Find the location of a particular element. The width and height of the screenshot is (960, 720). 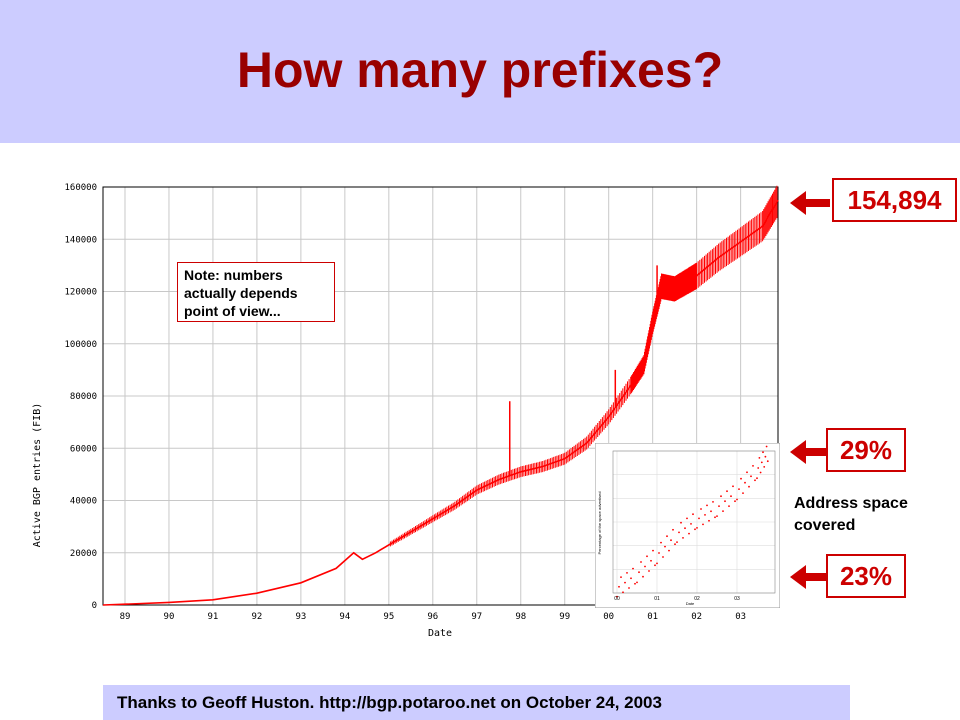

inset-grid is located at coordinates (694, 522).